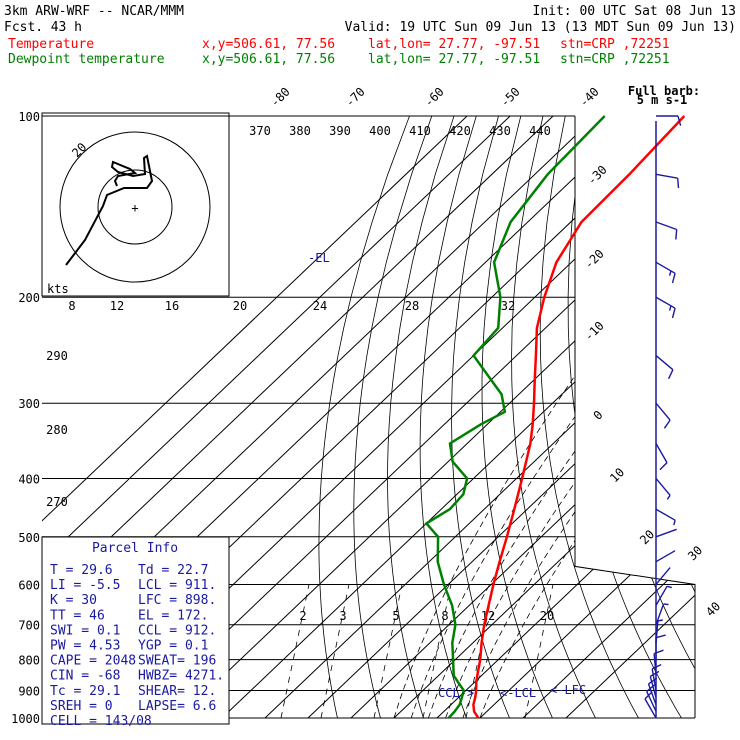  I want to click on isotherm-label: -30, so click(597, 175).